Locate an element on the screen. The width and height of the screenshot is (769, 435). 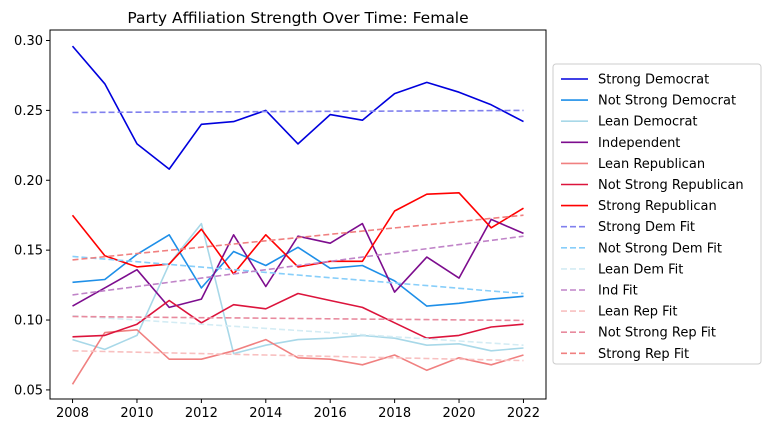
legend-label-strong-dem-fit: Strong Dem Fit is located at coordinates (646, 227).